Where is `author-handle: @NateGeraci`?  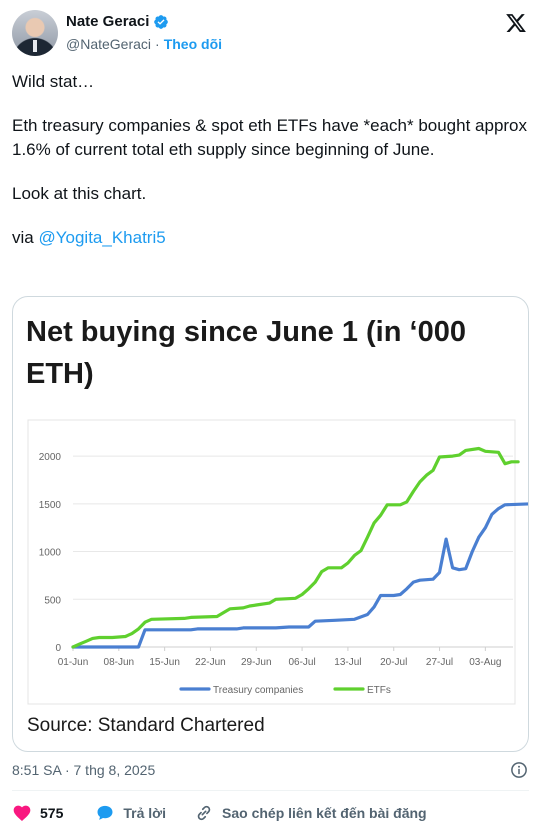 author-handle: @NateGeraci is located at coordinates (109, 44).